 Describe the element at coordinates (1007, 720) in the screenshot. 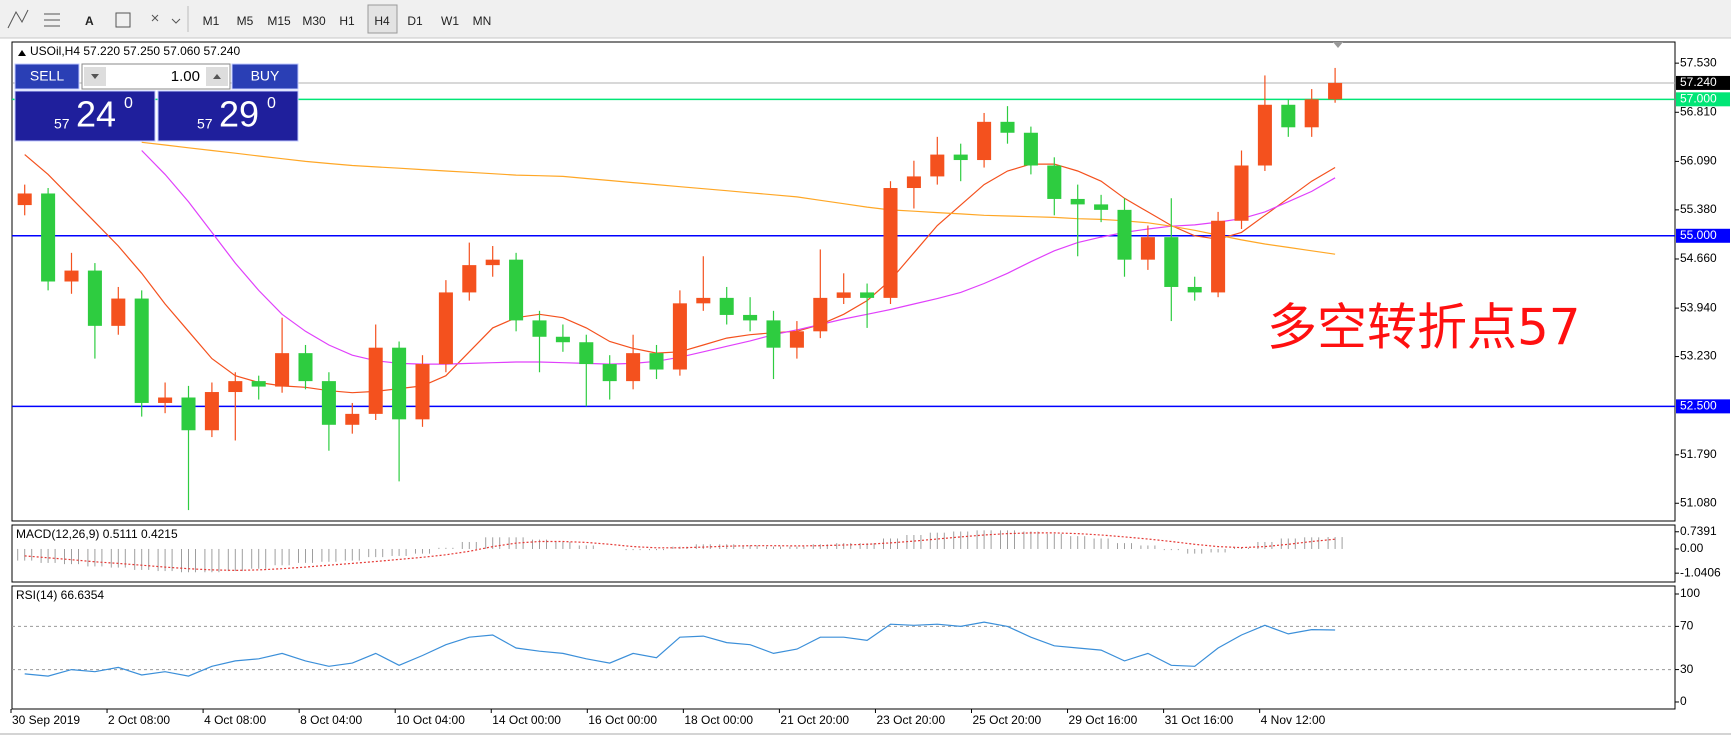

I see `x-tick-label: 25 Oct 20:00` at that location.